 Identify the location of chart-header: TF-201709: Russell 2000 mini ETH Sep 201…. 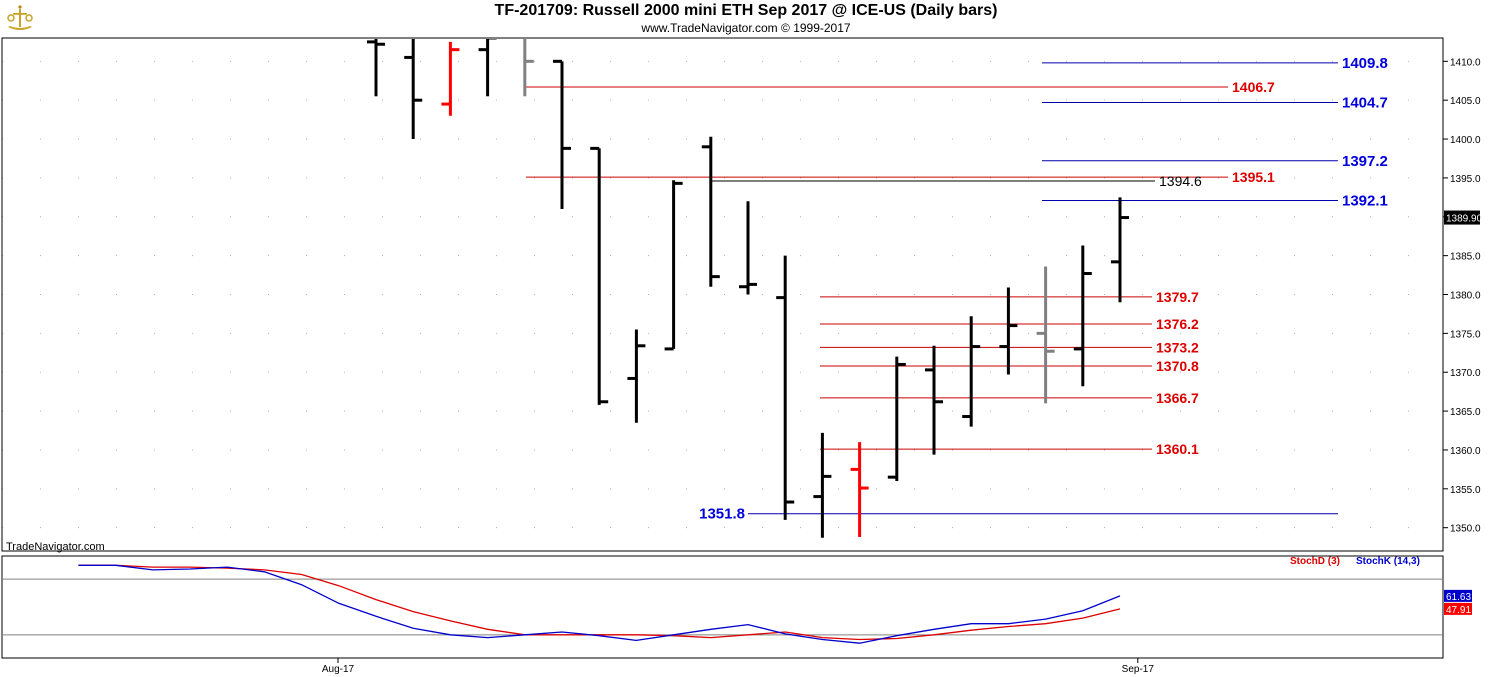
(746, 19).